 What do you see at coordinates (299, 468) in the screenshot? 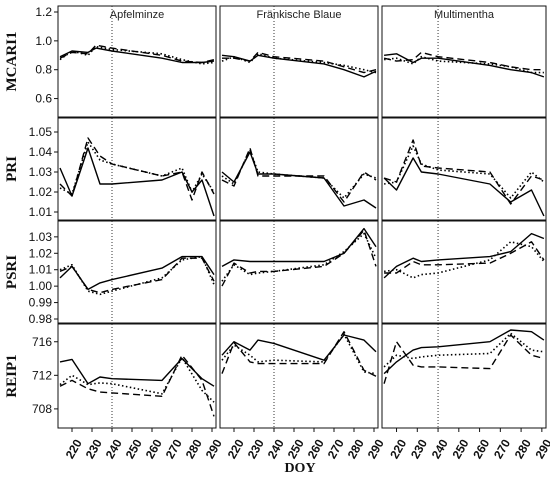
I see `x-axis-title: DOY` at bounding box center [299, 468].